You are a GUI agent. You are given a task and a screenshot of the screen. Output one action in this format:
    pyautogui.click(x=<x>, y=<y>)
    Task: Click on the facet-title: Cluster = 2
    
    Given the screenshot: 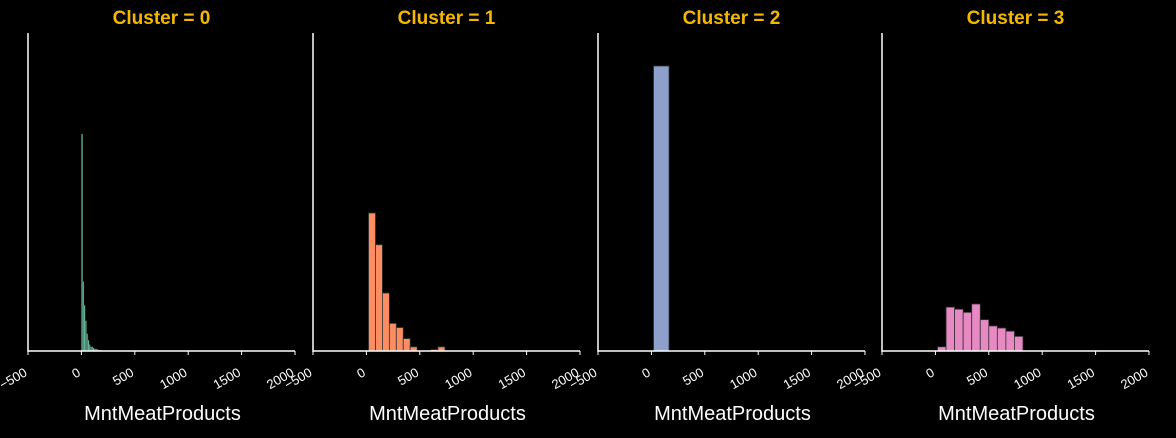 What is the action you would take?
    pyautogui.click(x=732, y=18)
    